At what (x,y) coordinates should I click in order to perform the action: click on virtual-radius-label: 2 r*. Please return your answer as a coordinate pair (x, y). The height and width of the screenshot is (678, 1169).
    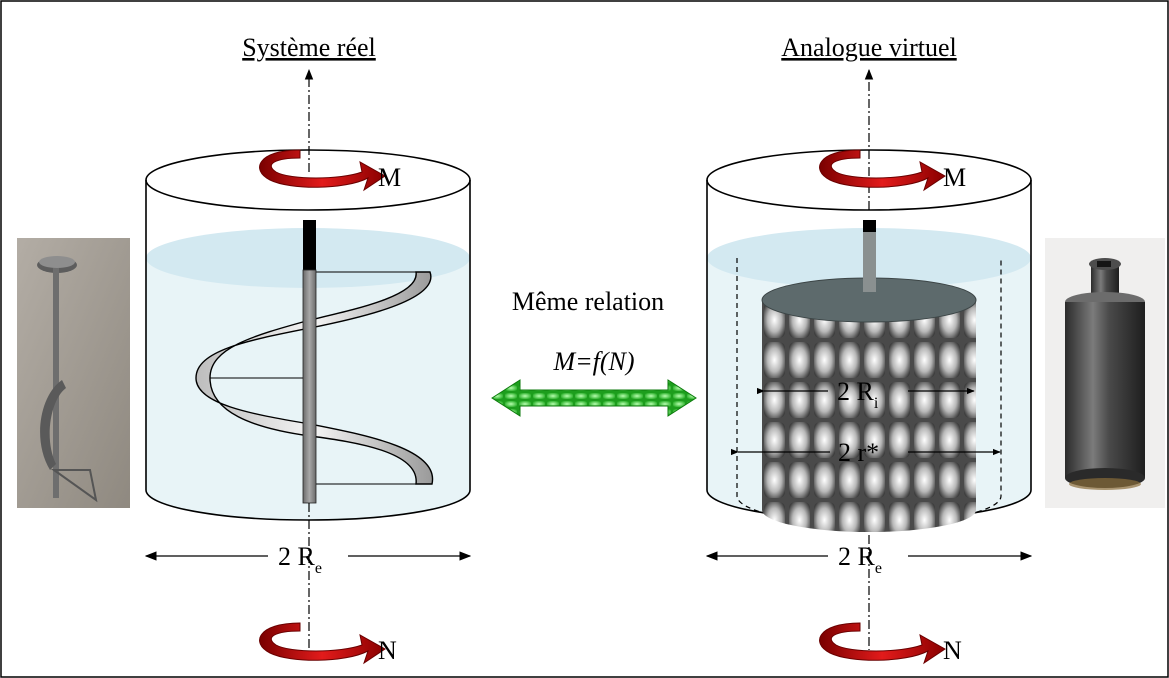
    Looking at the image, I should click on (858, 452).